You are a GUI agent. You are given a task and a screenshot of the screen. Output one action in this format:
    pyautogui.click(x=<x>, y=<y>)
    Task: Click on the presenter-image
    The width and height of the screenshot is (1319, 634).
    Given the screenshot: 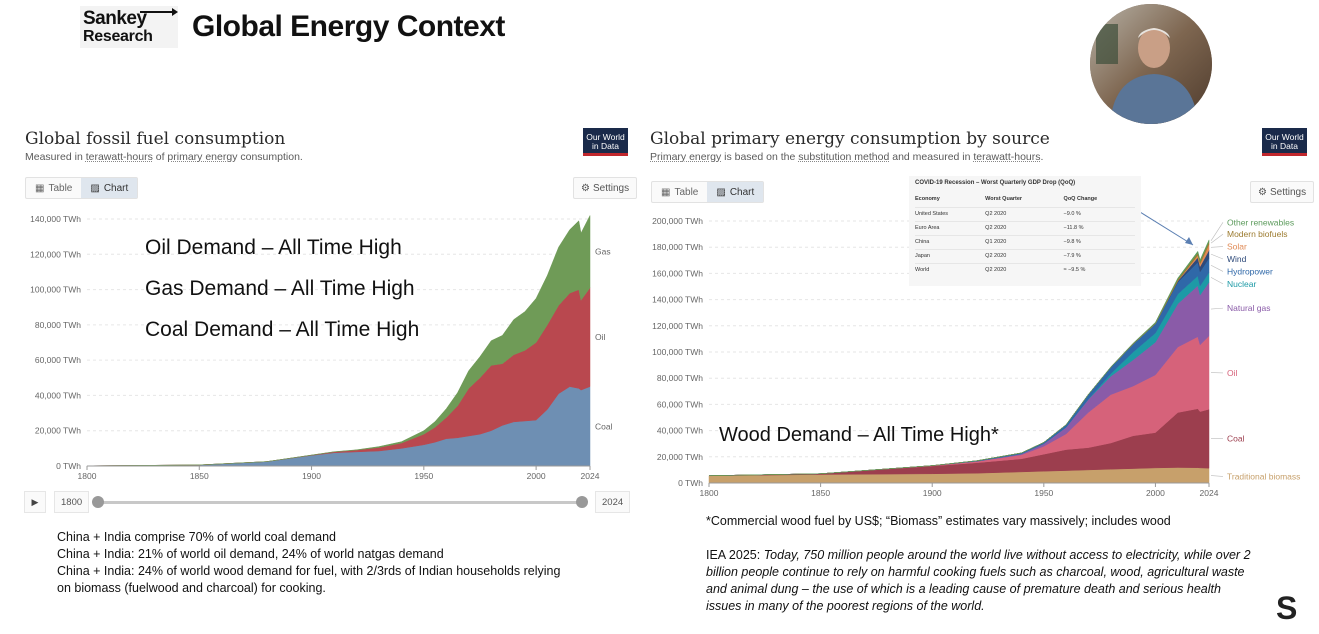 What is the action you would take?
    pyautogui.click(x=1151, y=64)
    